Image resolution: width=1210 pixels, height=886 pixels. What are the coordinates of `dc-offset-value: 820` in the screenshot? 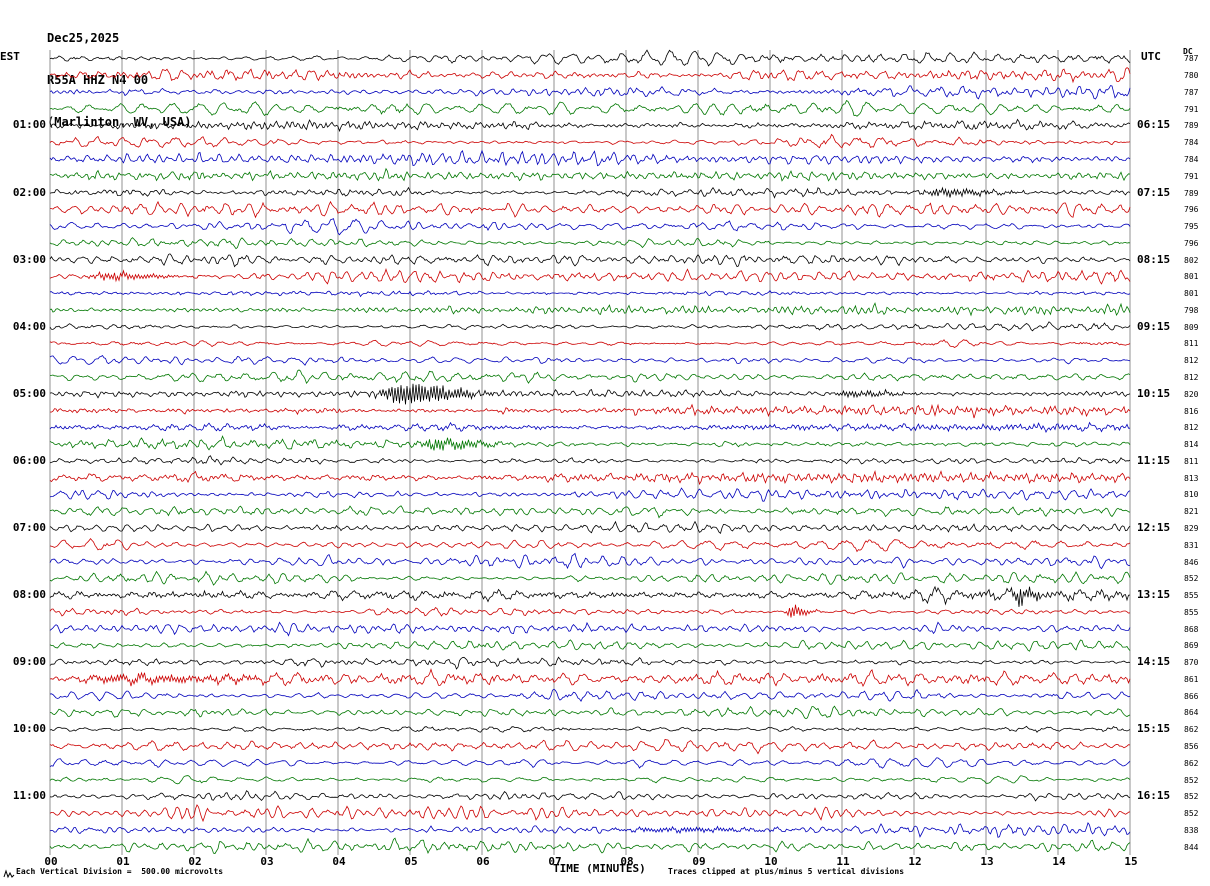 It's located at (1191, 394).